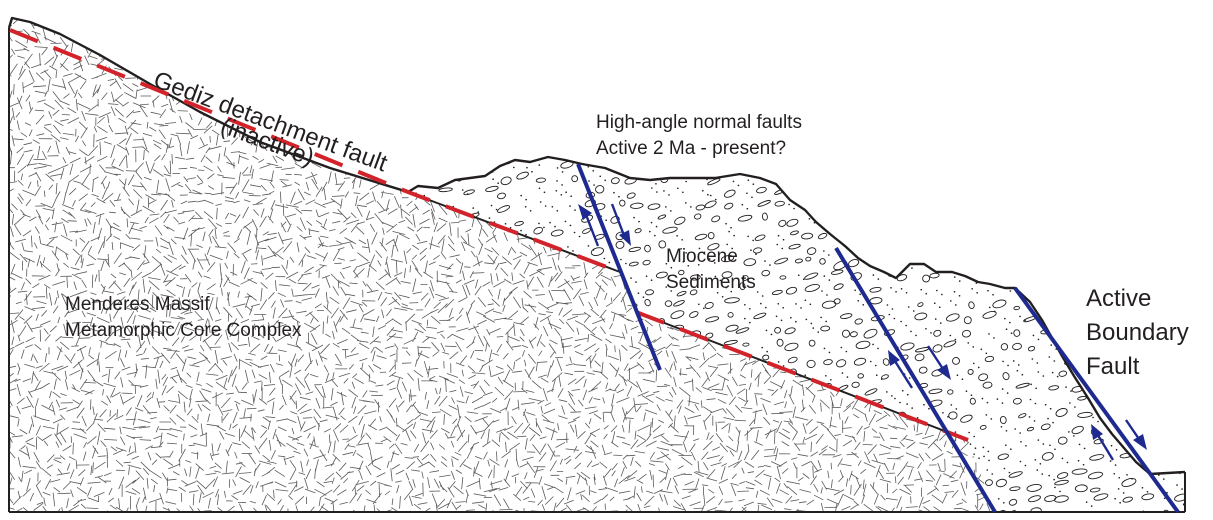  Describe the element at coordinates (902, 373) in the screenshot. I see `fault-2-up-arrow` at that location.